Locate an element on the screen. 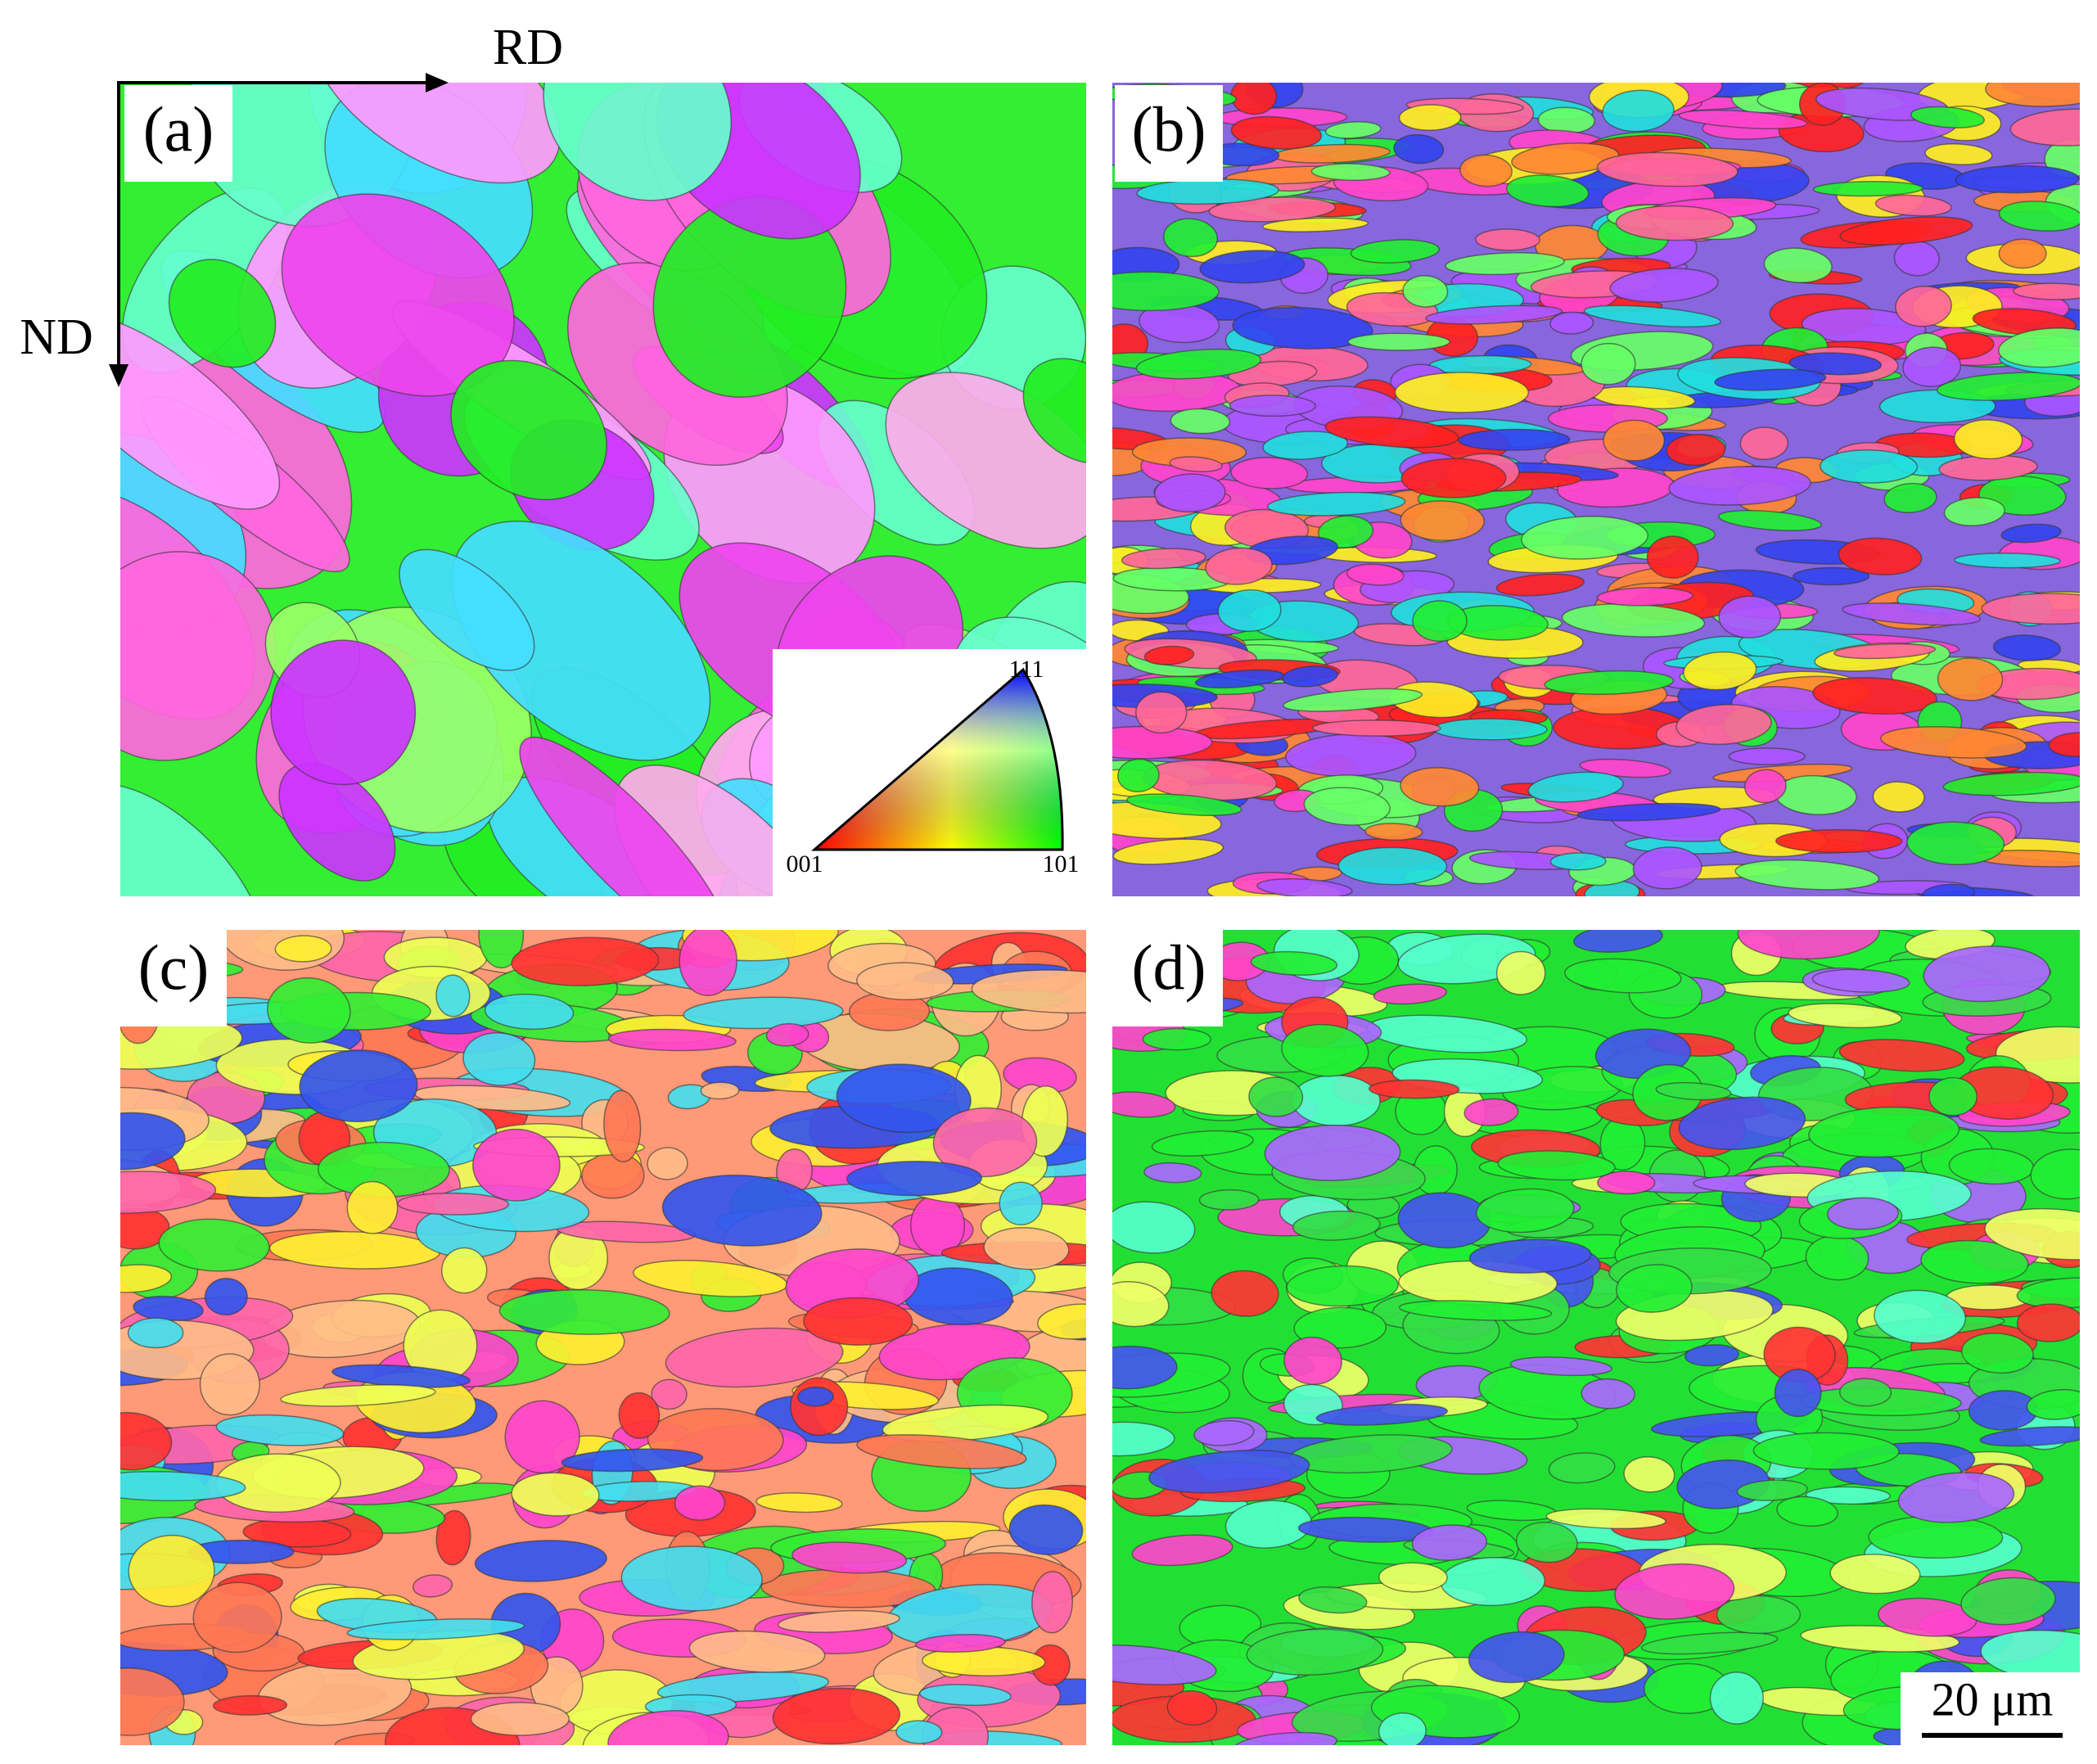  ipf-label: 001 is located at coordinates (805, 863).